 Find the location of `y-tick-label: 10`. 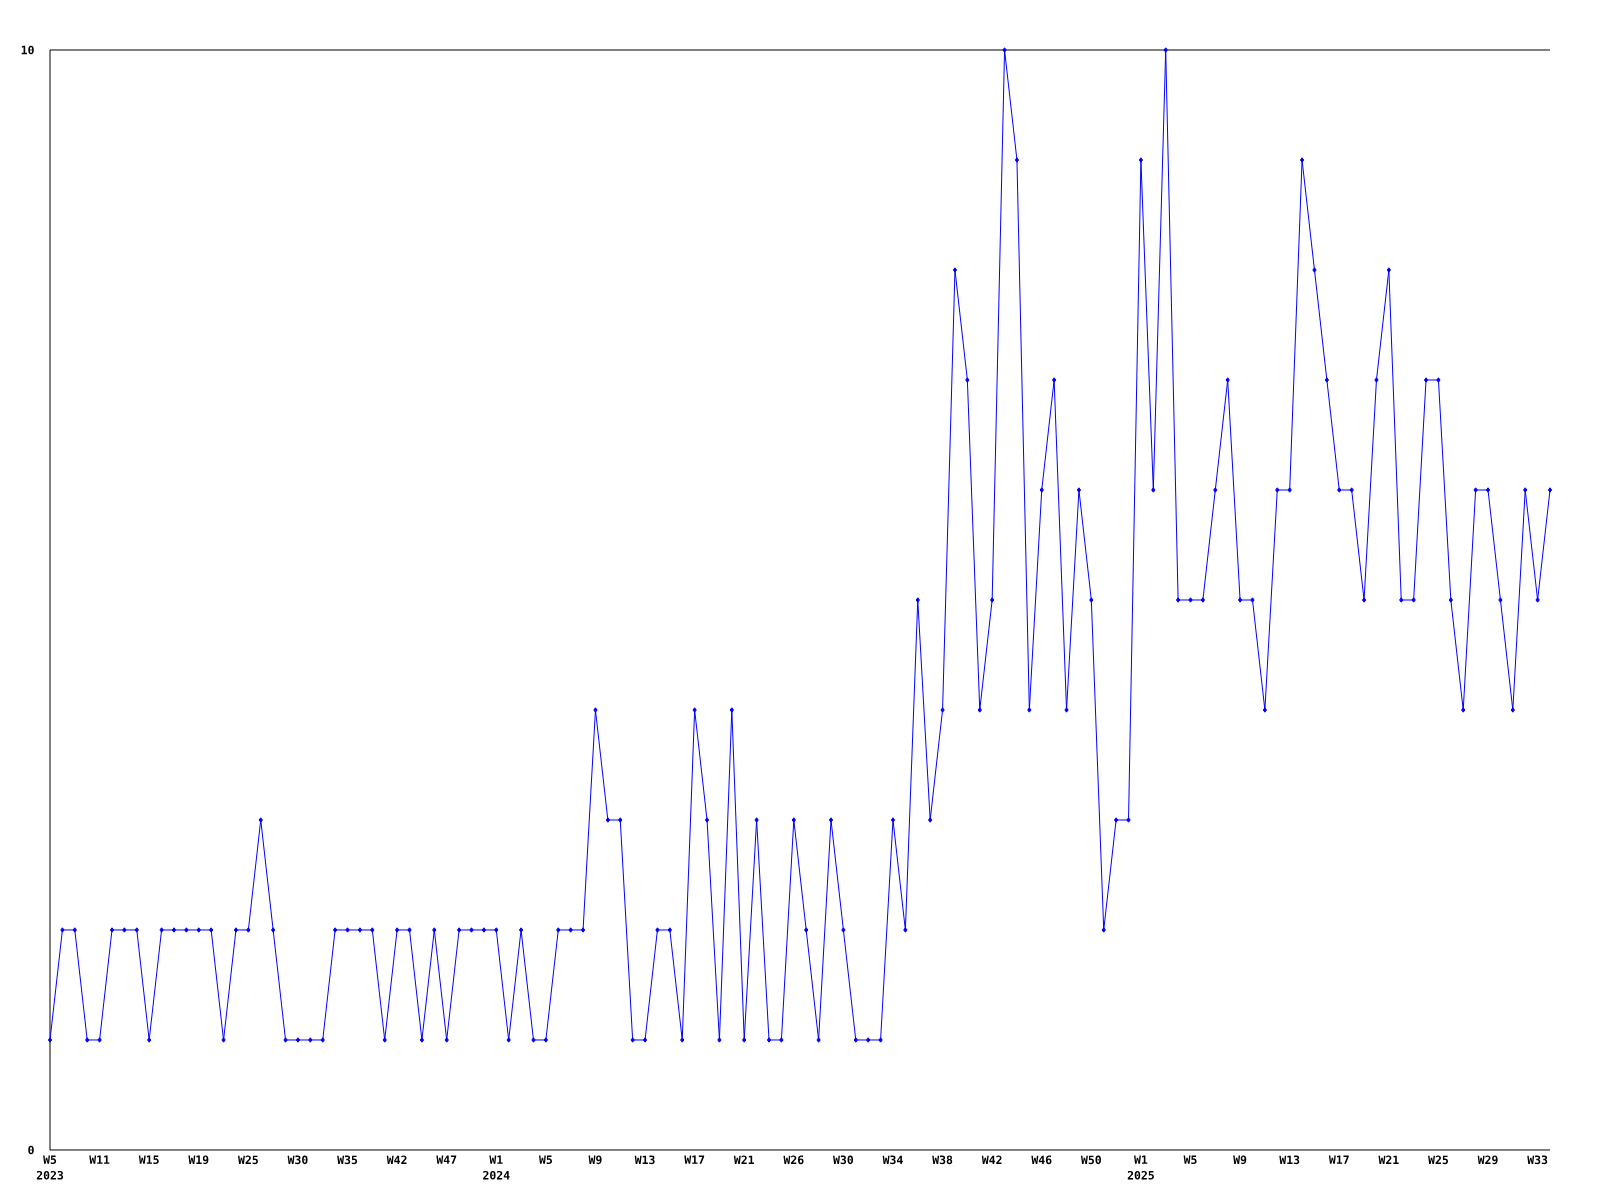

y-tick-label: 10 is located at coordinates (27, 50).